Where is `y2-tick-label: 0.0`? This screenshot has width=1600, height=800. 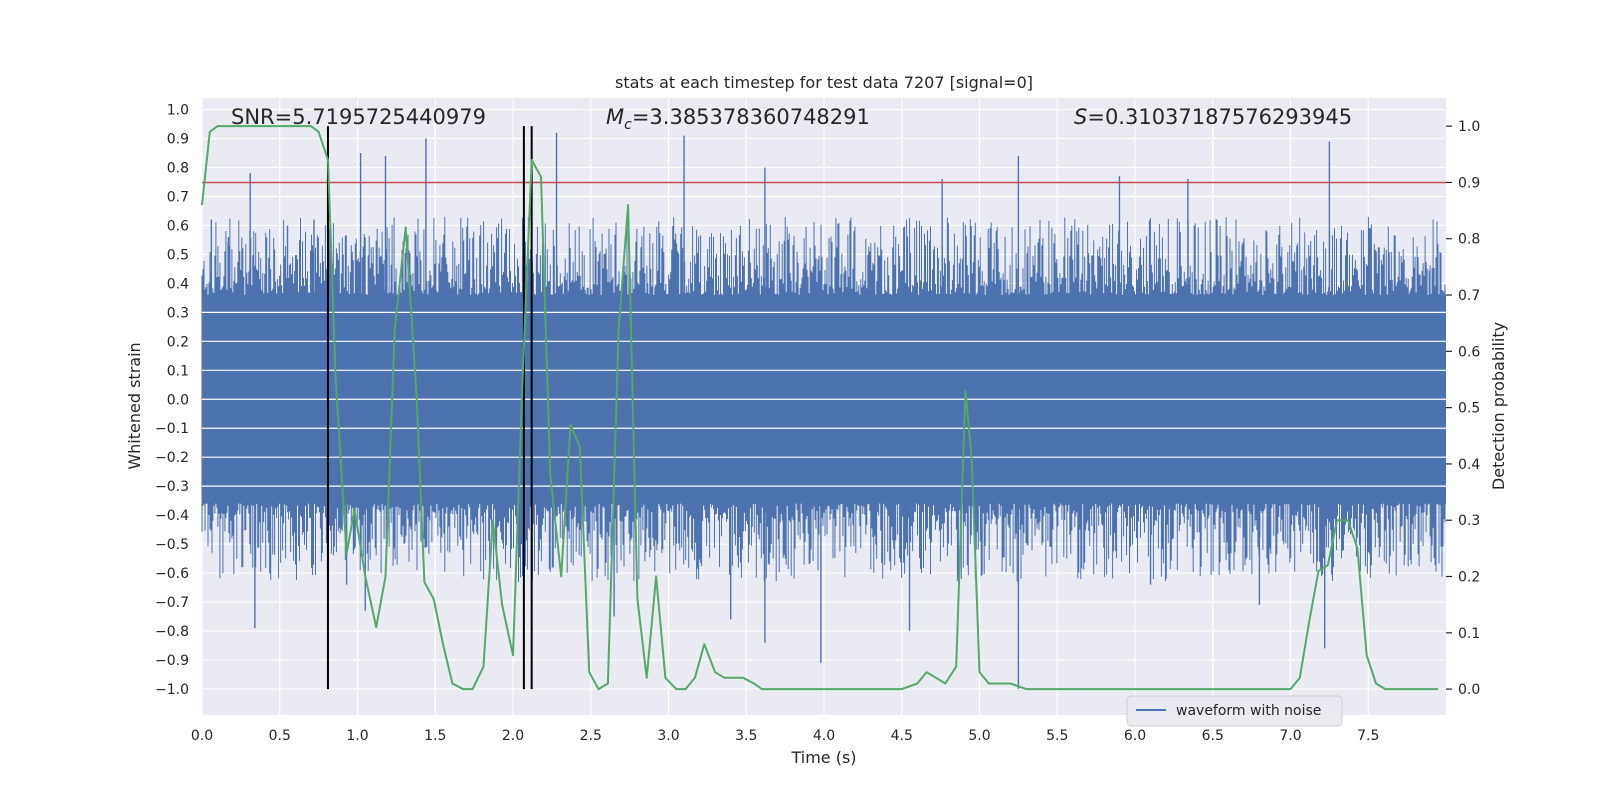 y2-tick-label: 0.0 is located at coordinates (1469, 690).